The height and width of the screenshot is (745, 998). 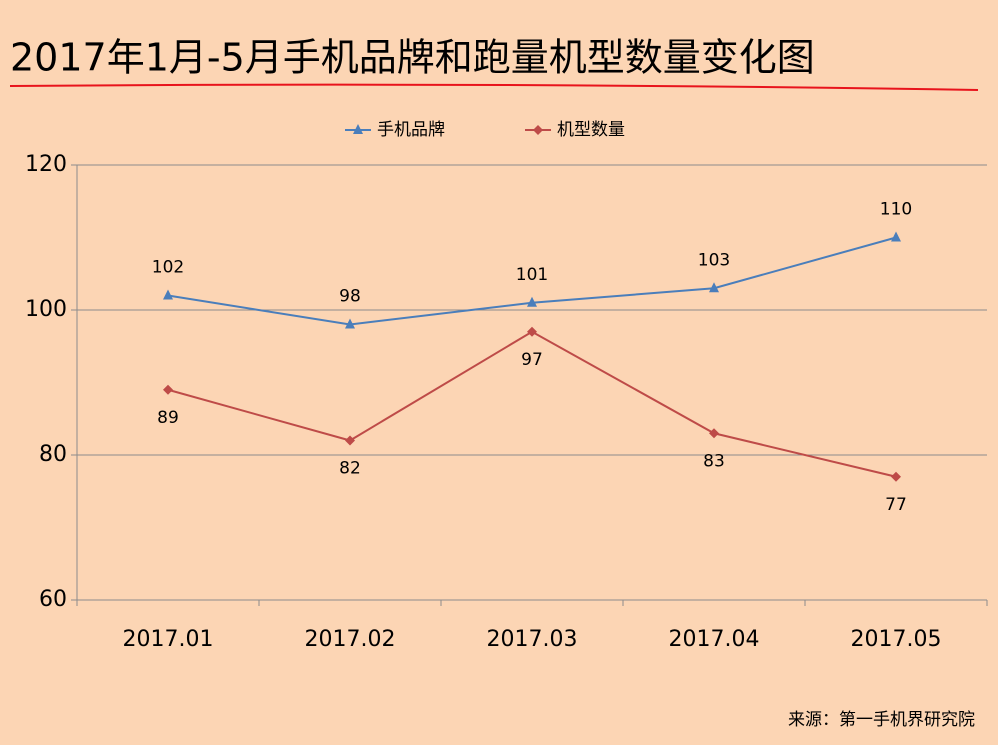 What do you see at coordinates (532, 639) in the screenshot?
I see `x-tick-label: 2017.03` at bounding box center [532, 639].